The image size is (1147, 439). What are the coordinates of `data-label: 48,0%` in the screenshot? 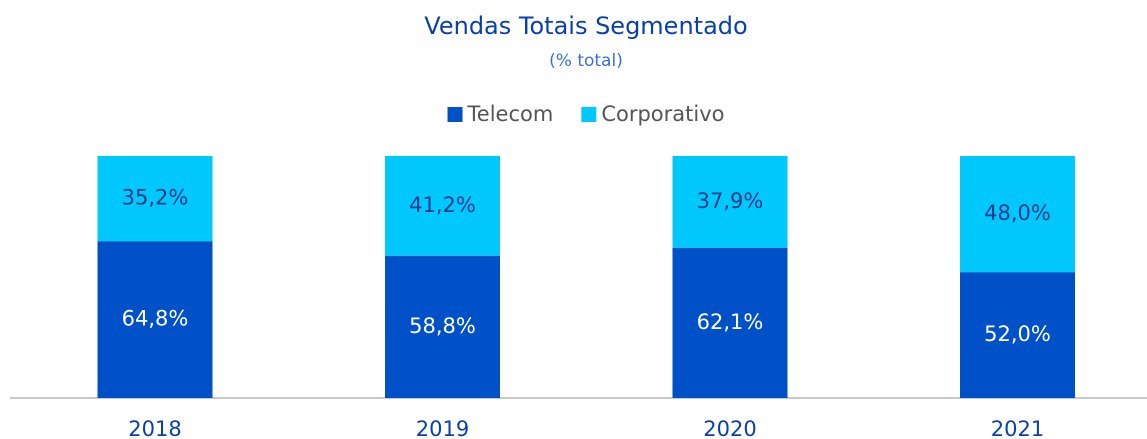 It's located at (1017, 213).